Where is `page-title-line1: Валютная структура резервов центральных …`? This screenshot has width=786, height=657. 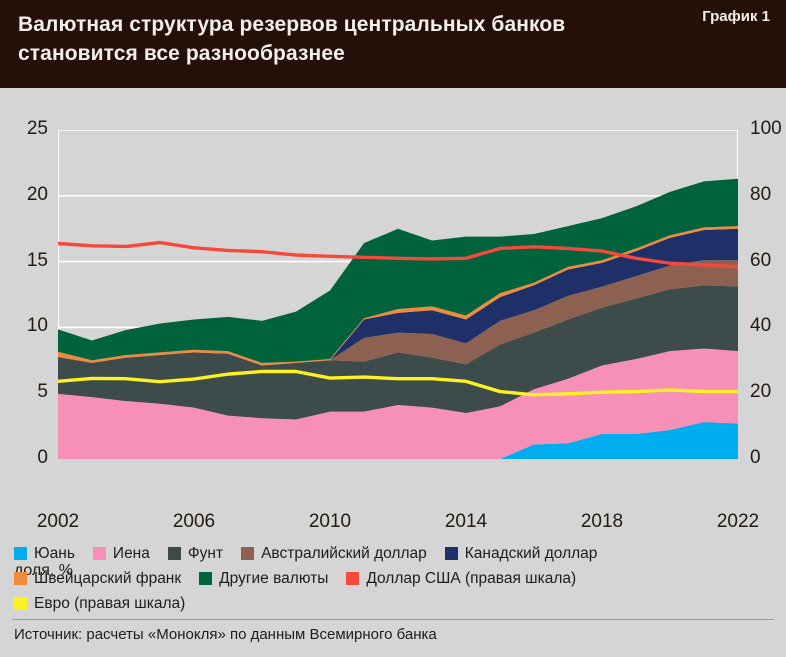
page-title-line1: Валютная структура резервов центральных … is located at coordinates (292, 24).